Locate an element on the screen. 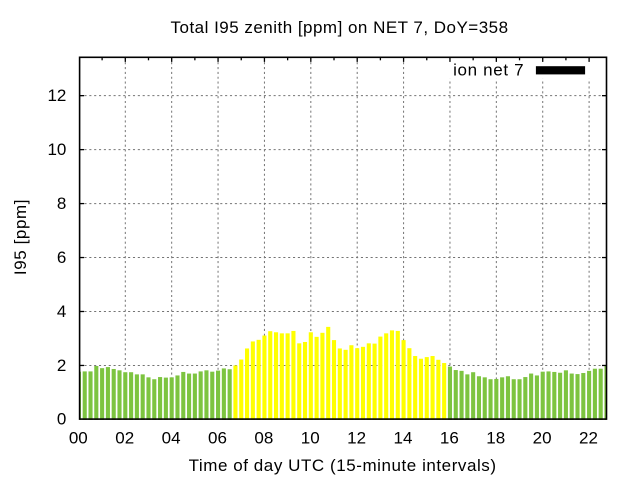 Image resolution: width=640 pixels, height=485 pixels. svg-text: 14 is located at coordinates (403, 437).